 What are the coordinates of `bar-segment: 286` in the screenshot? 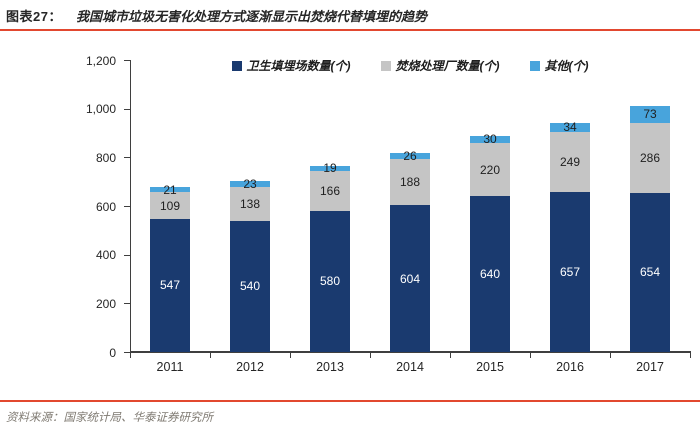 It's located at (650, 158).